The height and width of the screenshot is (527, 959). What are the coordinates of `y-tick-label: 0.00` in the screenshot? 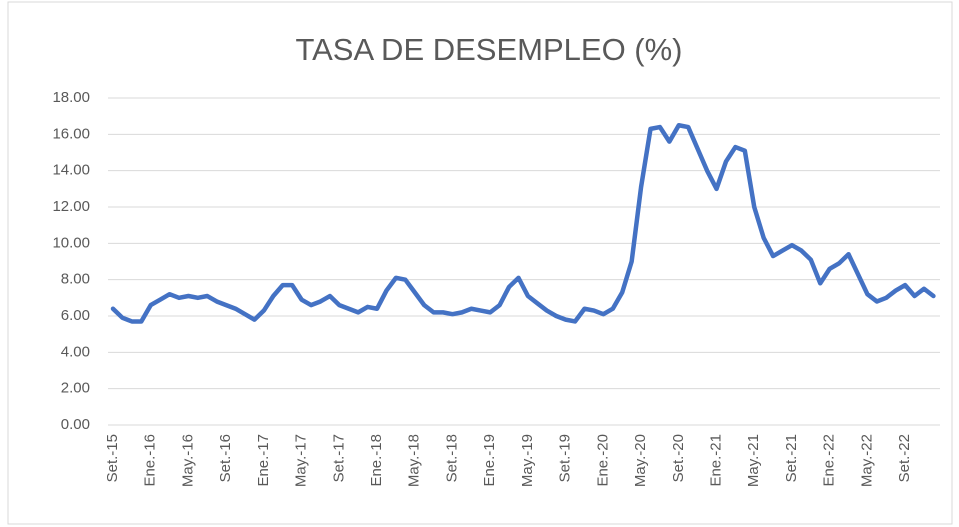 It's located at (75, 424).